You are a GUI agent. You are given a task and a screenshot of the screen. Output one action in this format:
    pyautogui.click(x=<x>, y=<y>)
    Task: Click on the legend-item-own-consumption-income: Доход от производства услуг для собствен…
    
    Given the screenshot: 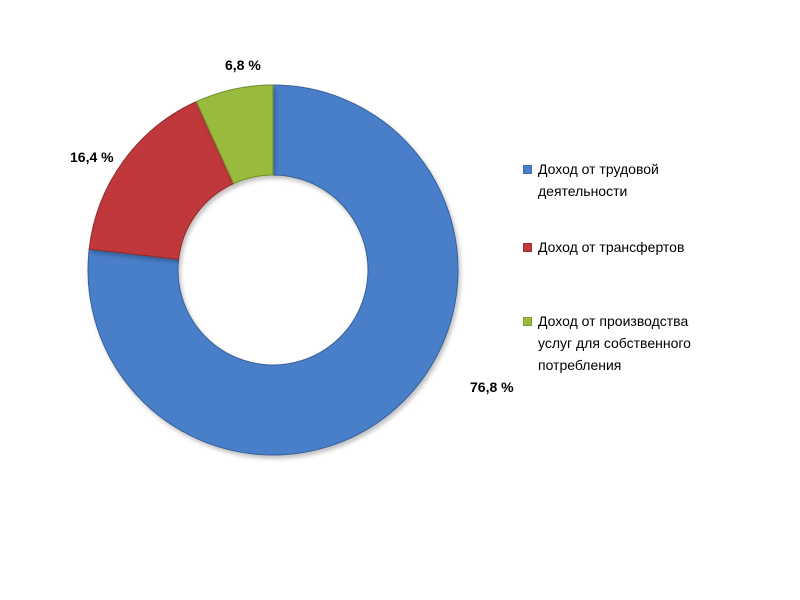 What is the action you would take?
    pyautogui.click(x=650, y=343)
    